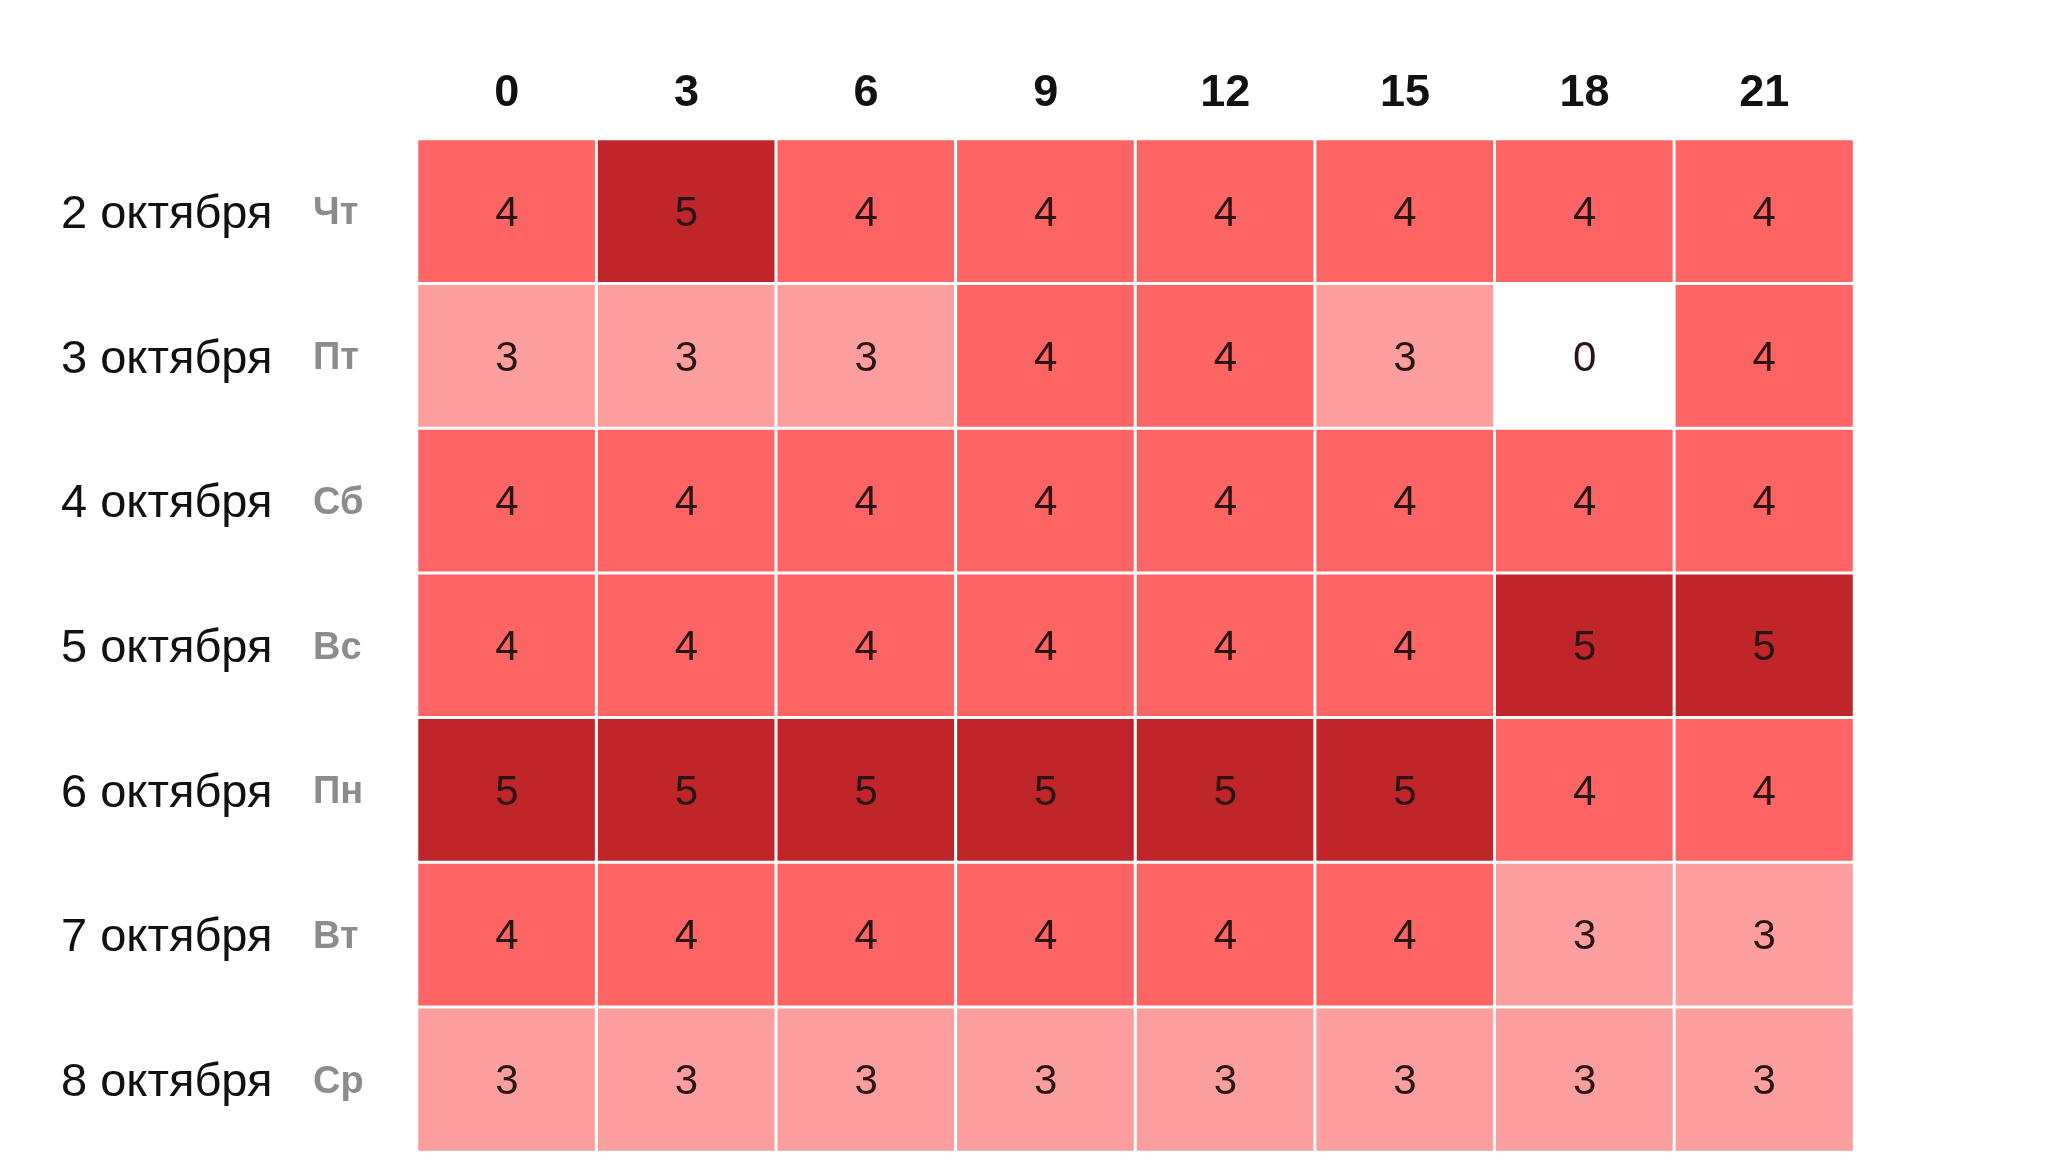 The width and height of the screenshot is (2072, 1166). I want to click on y-tick-label: 7 октября, so click(167, 935).